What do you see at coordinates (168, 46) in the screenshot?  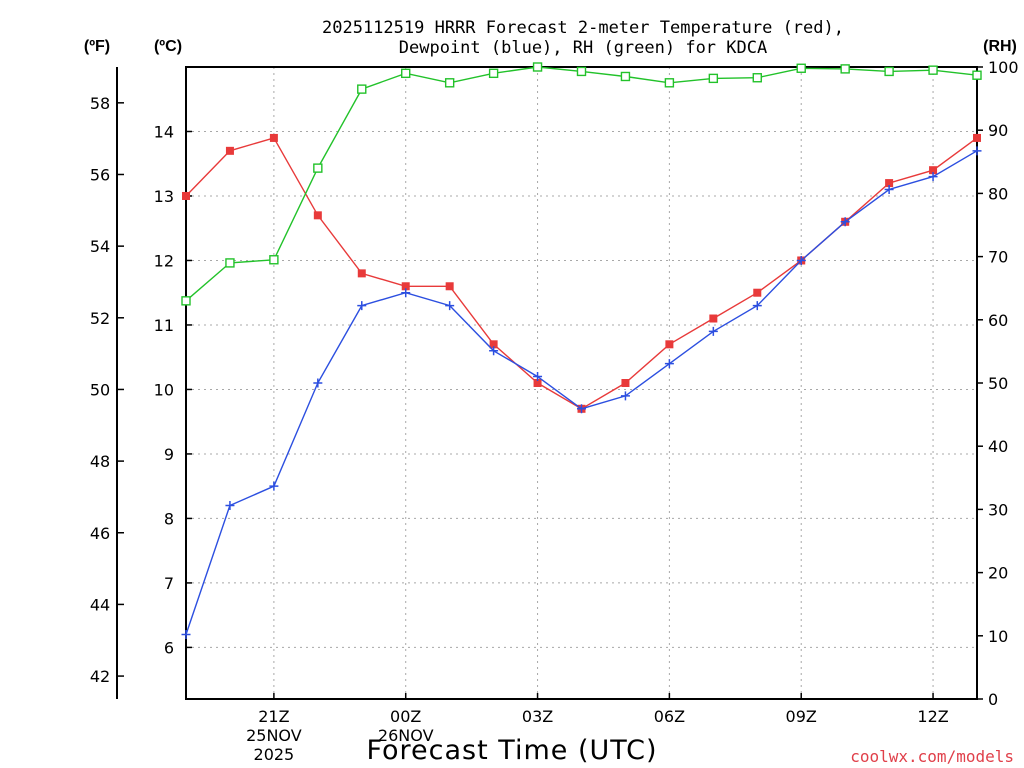 I see `celsius-unit-label: (ºC)` at bounding box center [168, 46].